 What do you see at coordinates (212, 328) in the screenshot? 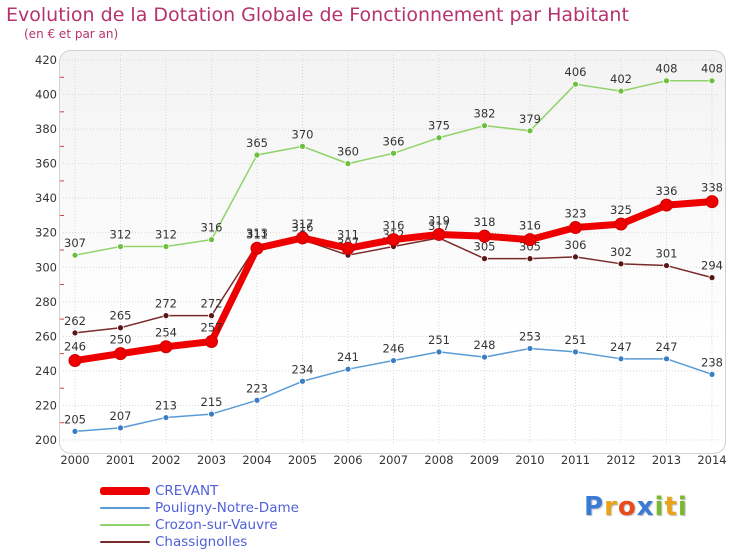
I see `data-label: 257` at bounding box center [212, 328].